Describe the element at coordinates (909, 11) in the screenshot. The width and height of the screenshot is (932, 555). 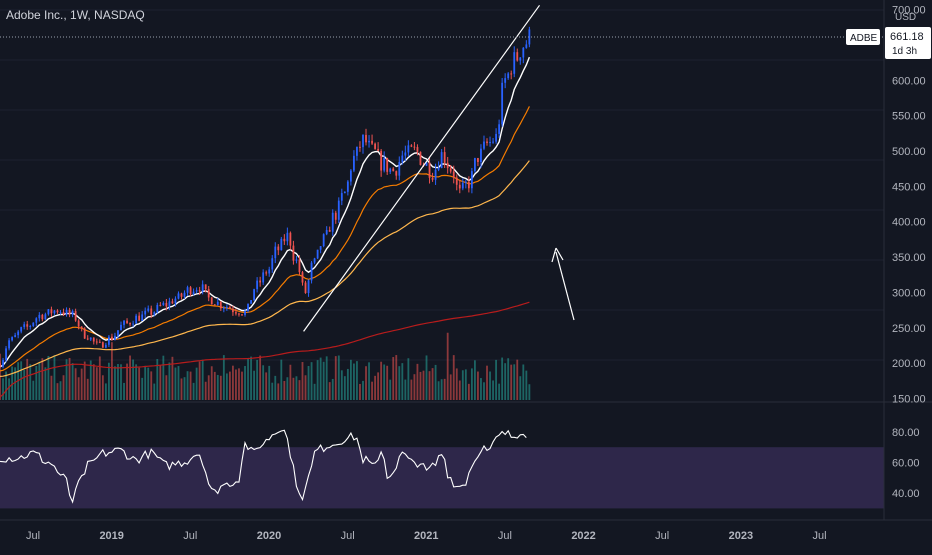
I see `price-tick-label: 700.00` at that location.